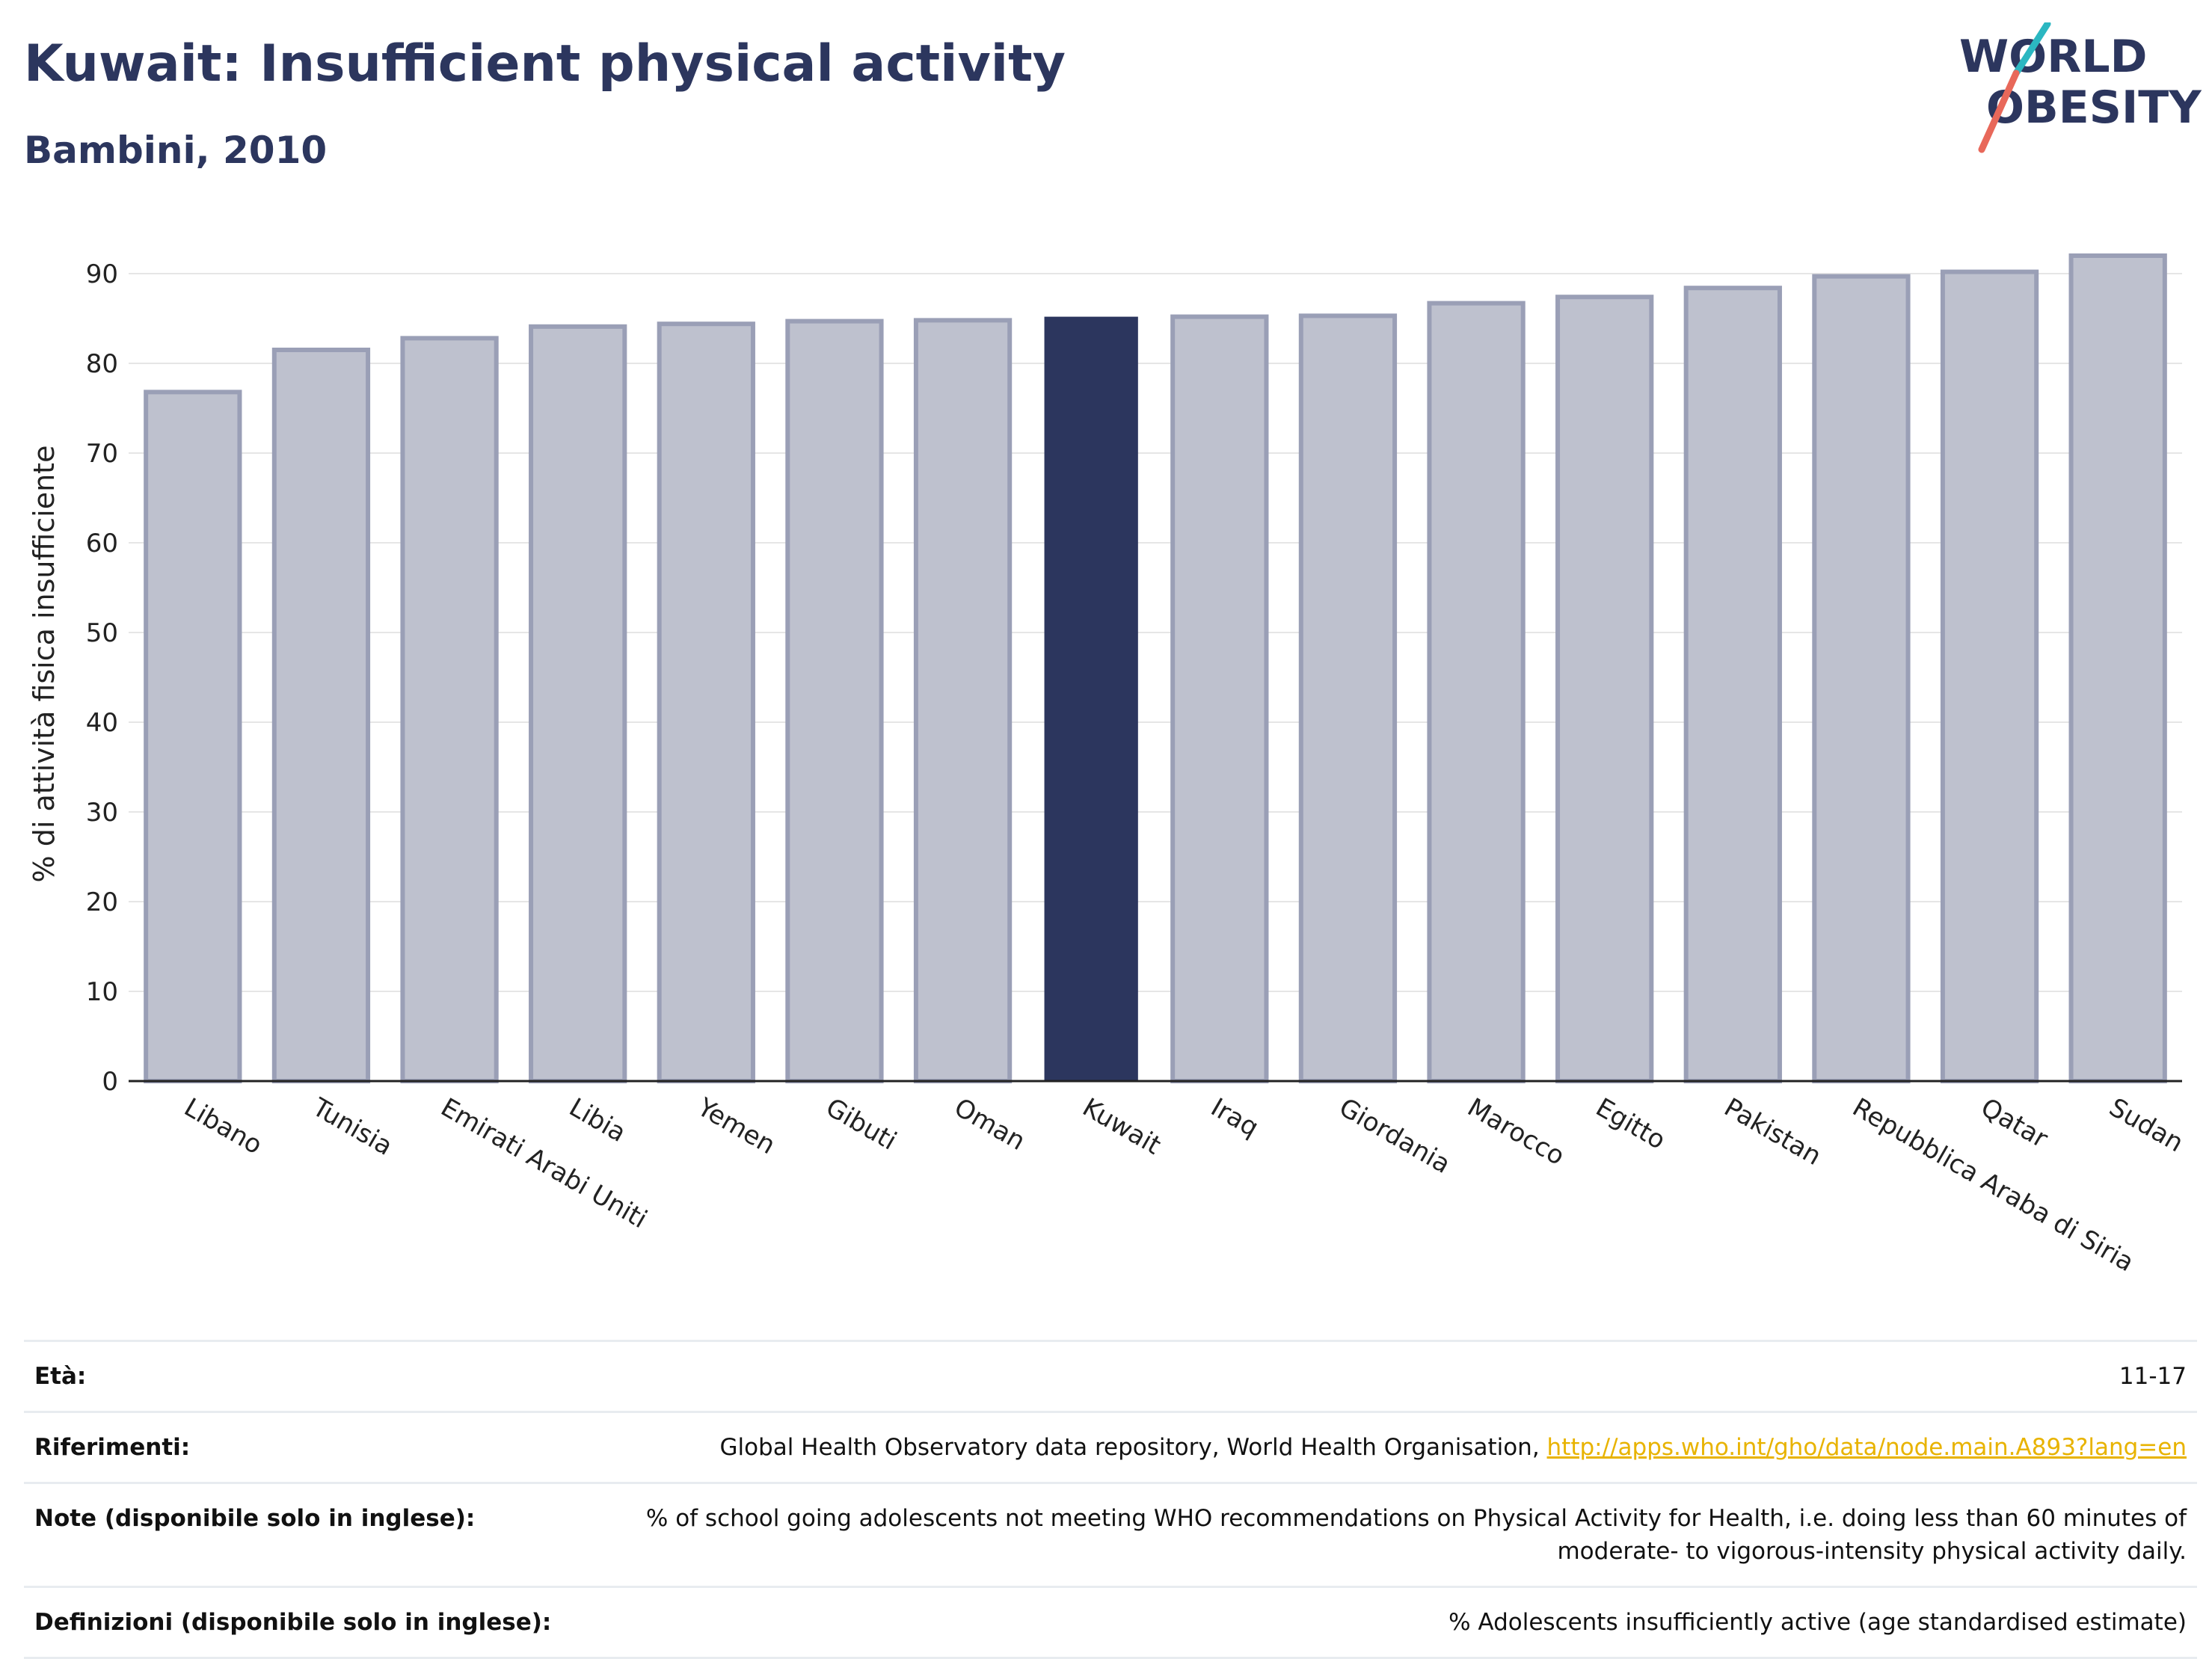  Describe the element at coordinates (110, 1082) in the screenshot. I see `y-tick-label: 0` at that location.